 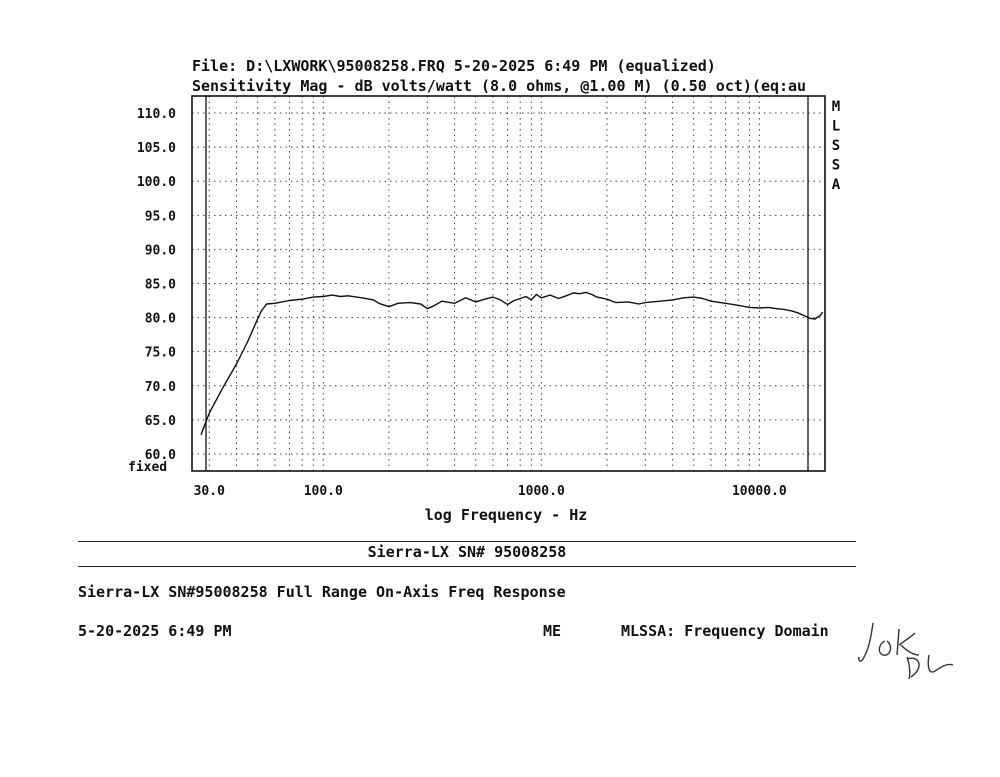 I want to click on y-tick-label: 90.0, so click(x=160, y=250).